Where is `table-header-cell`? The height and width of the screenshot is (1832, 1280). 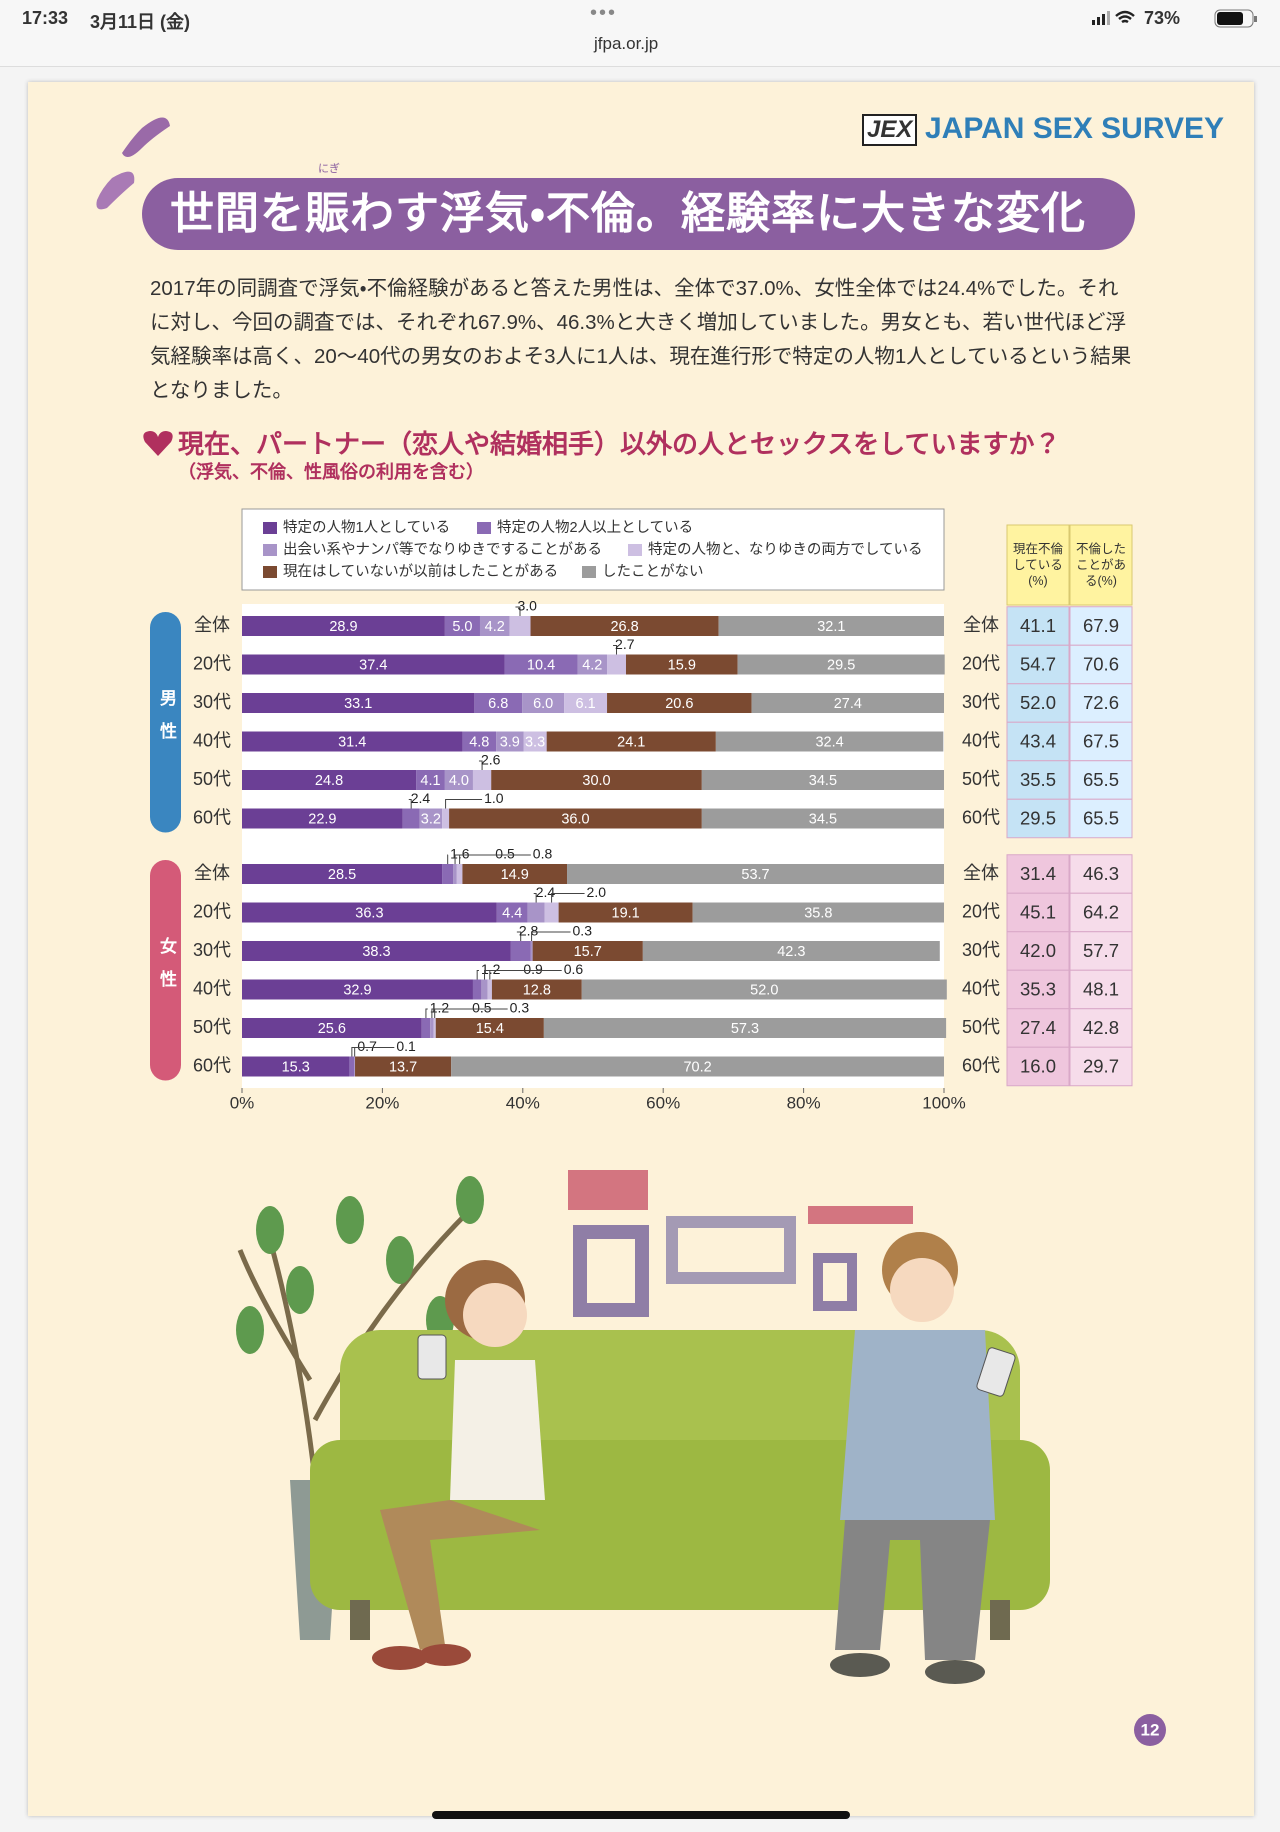 table-header-cell is located at coordinates (1101, 565).